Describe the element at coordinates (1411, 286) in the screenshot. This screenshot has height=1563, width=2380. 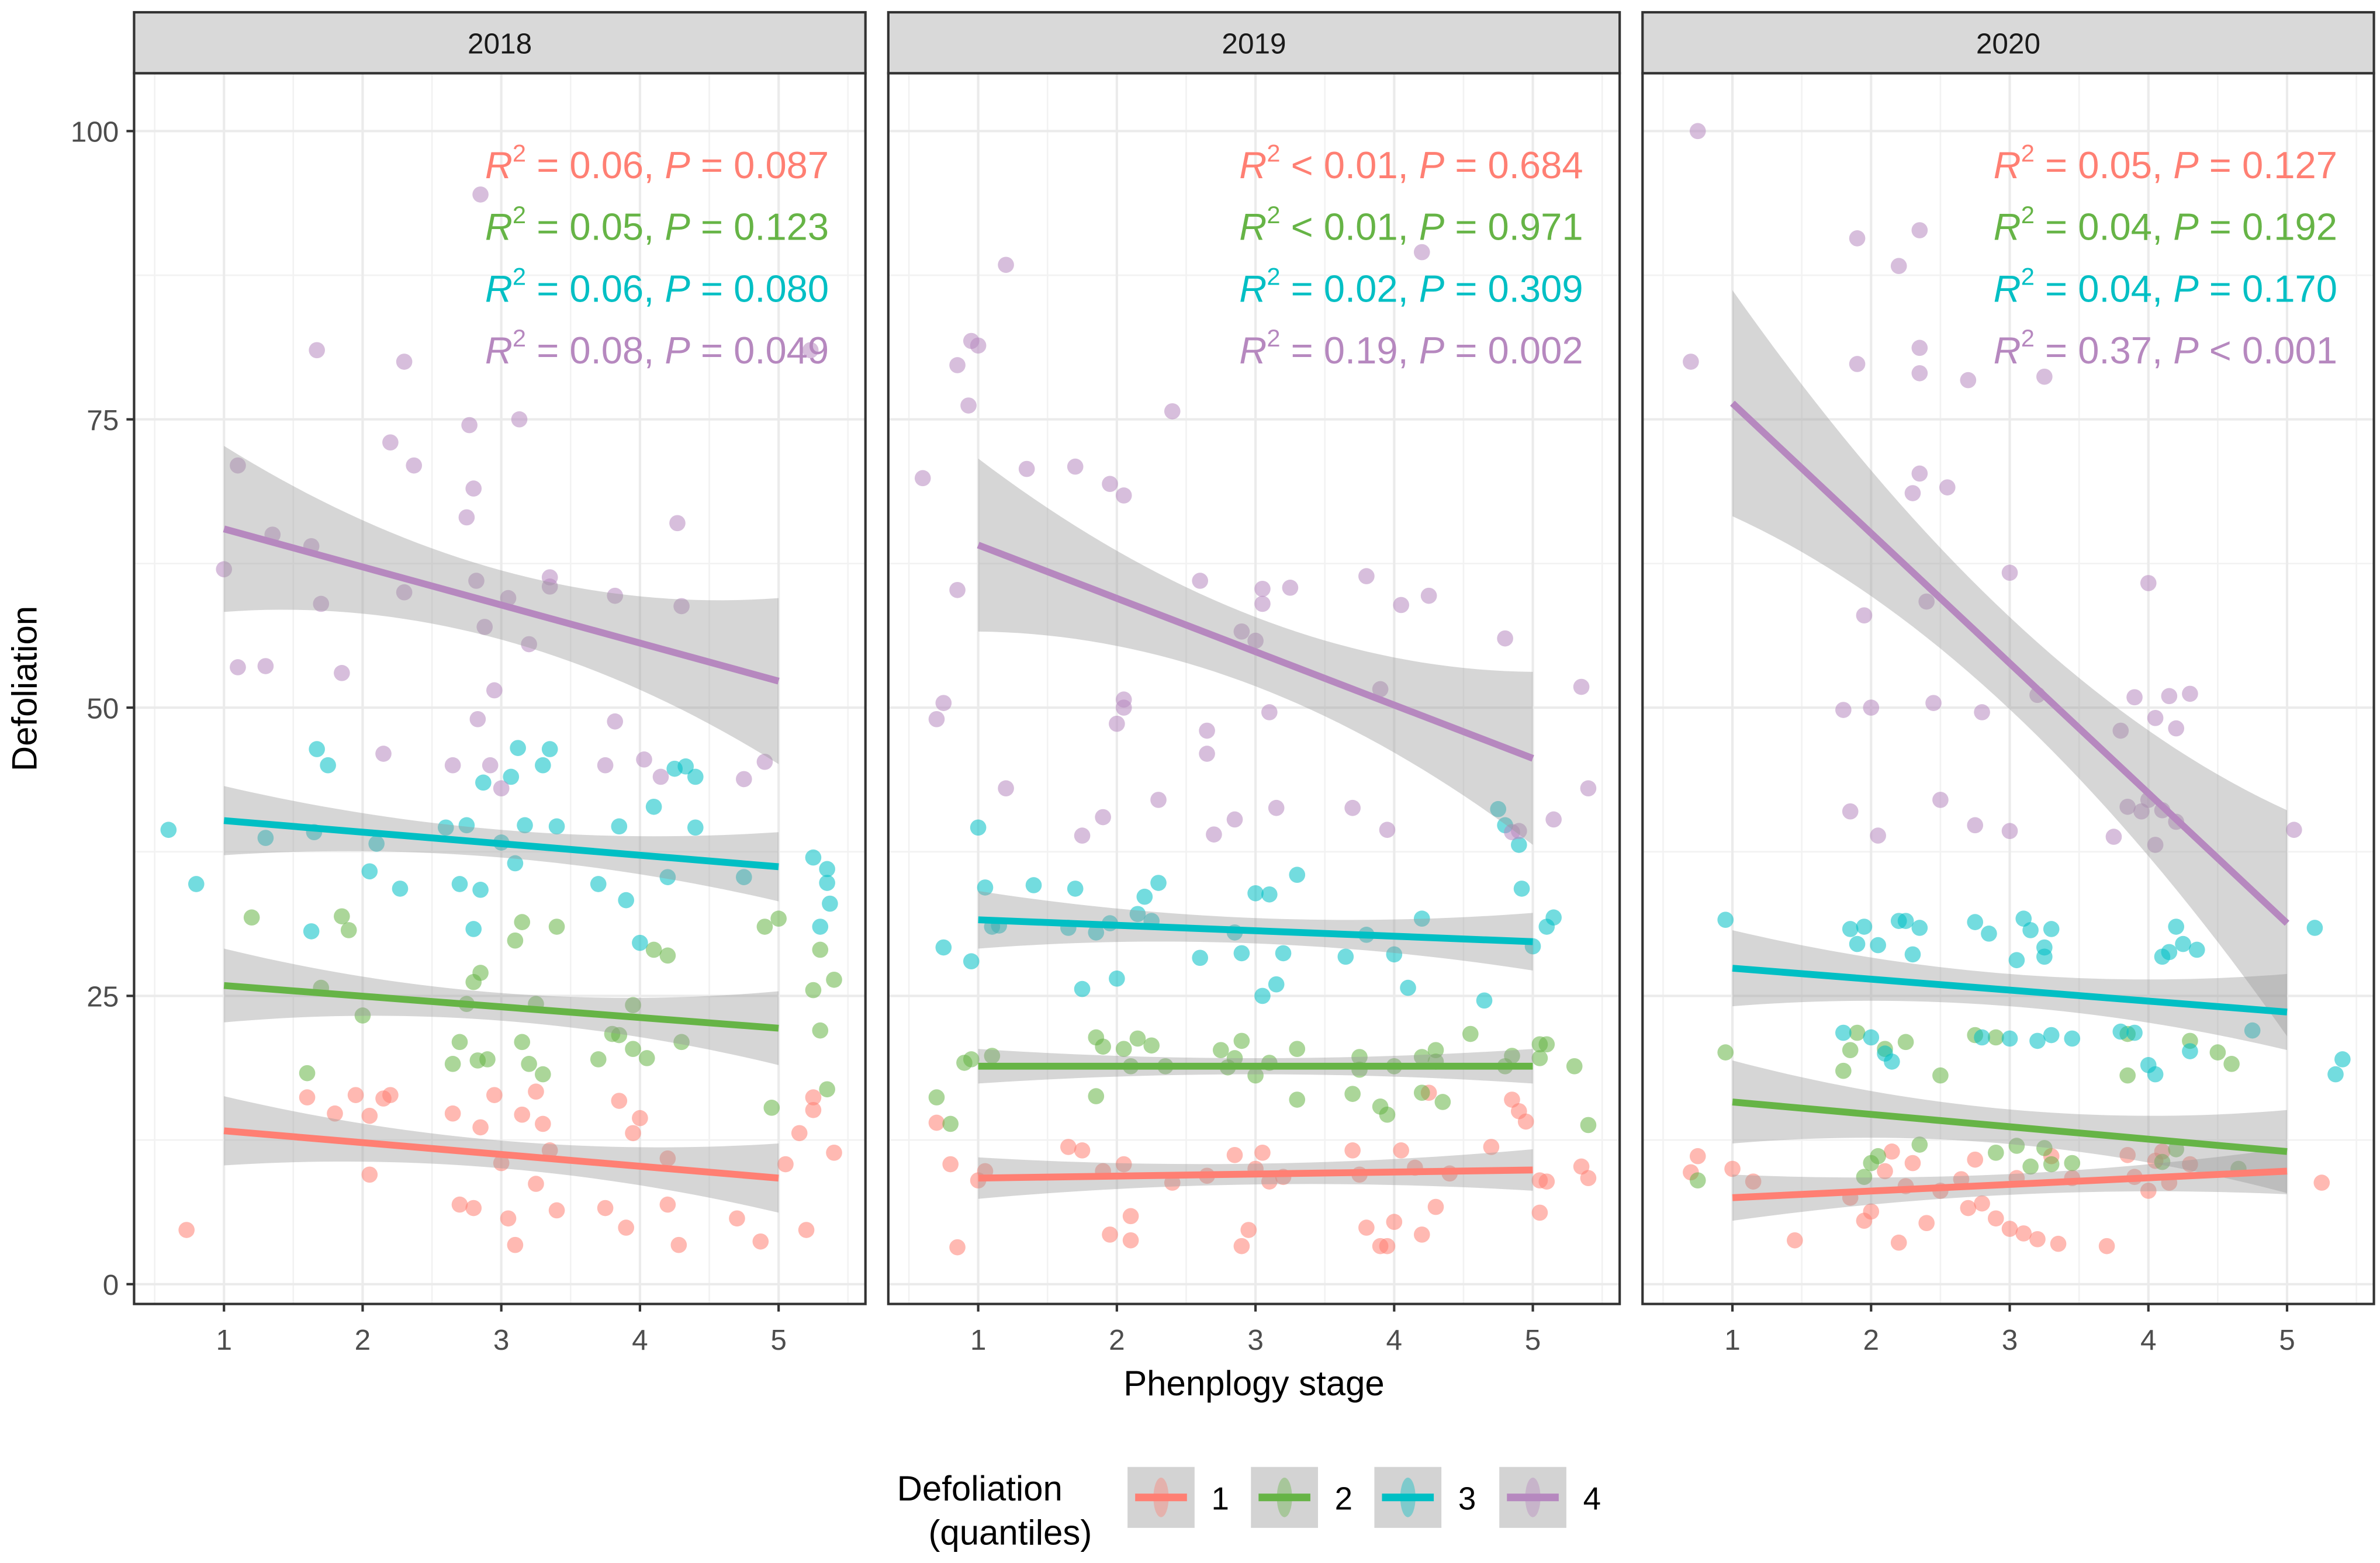
I see `stats-annotation-q3: R2 = 0.02, P = 0.309` at that location.